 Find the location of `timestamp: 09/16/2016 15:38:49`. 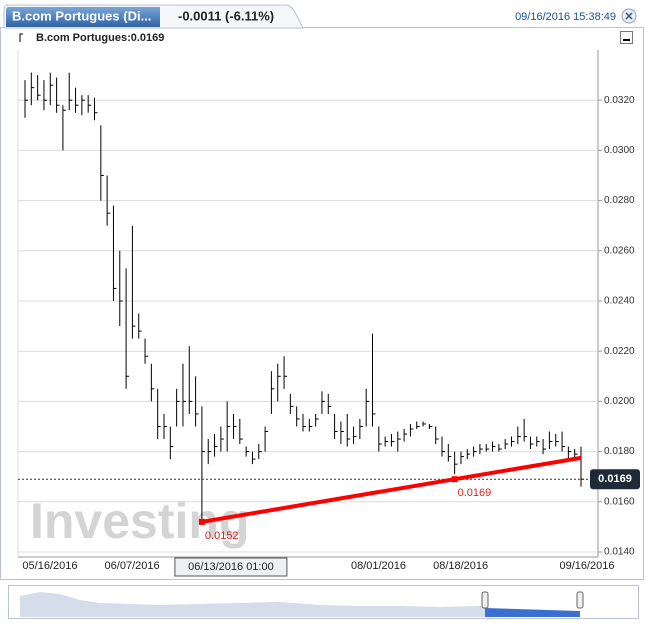

timestamp: 09/16/2016 15:38:49 is located at coordinates (565, 17).